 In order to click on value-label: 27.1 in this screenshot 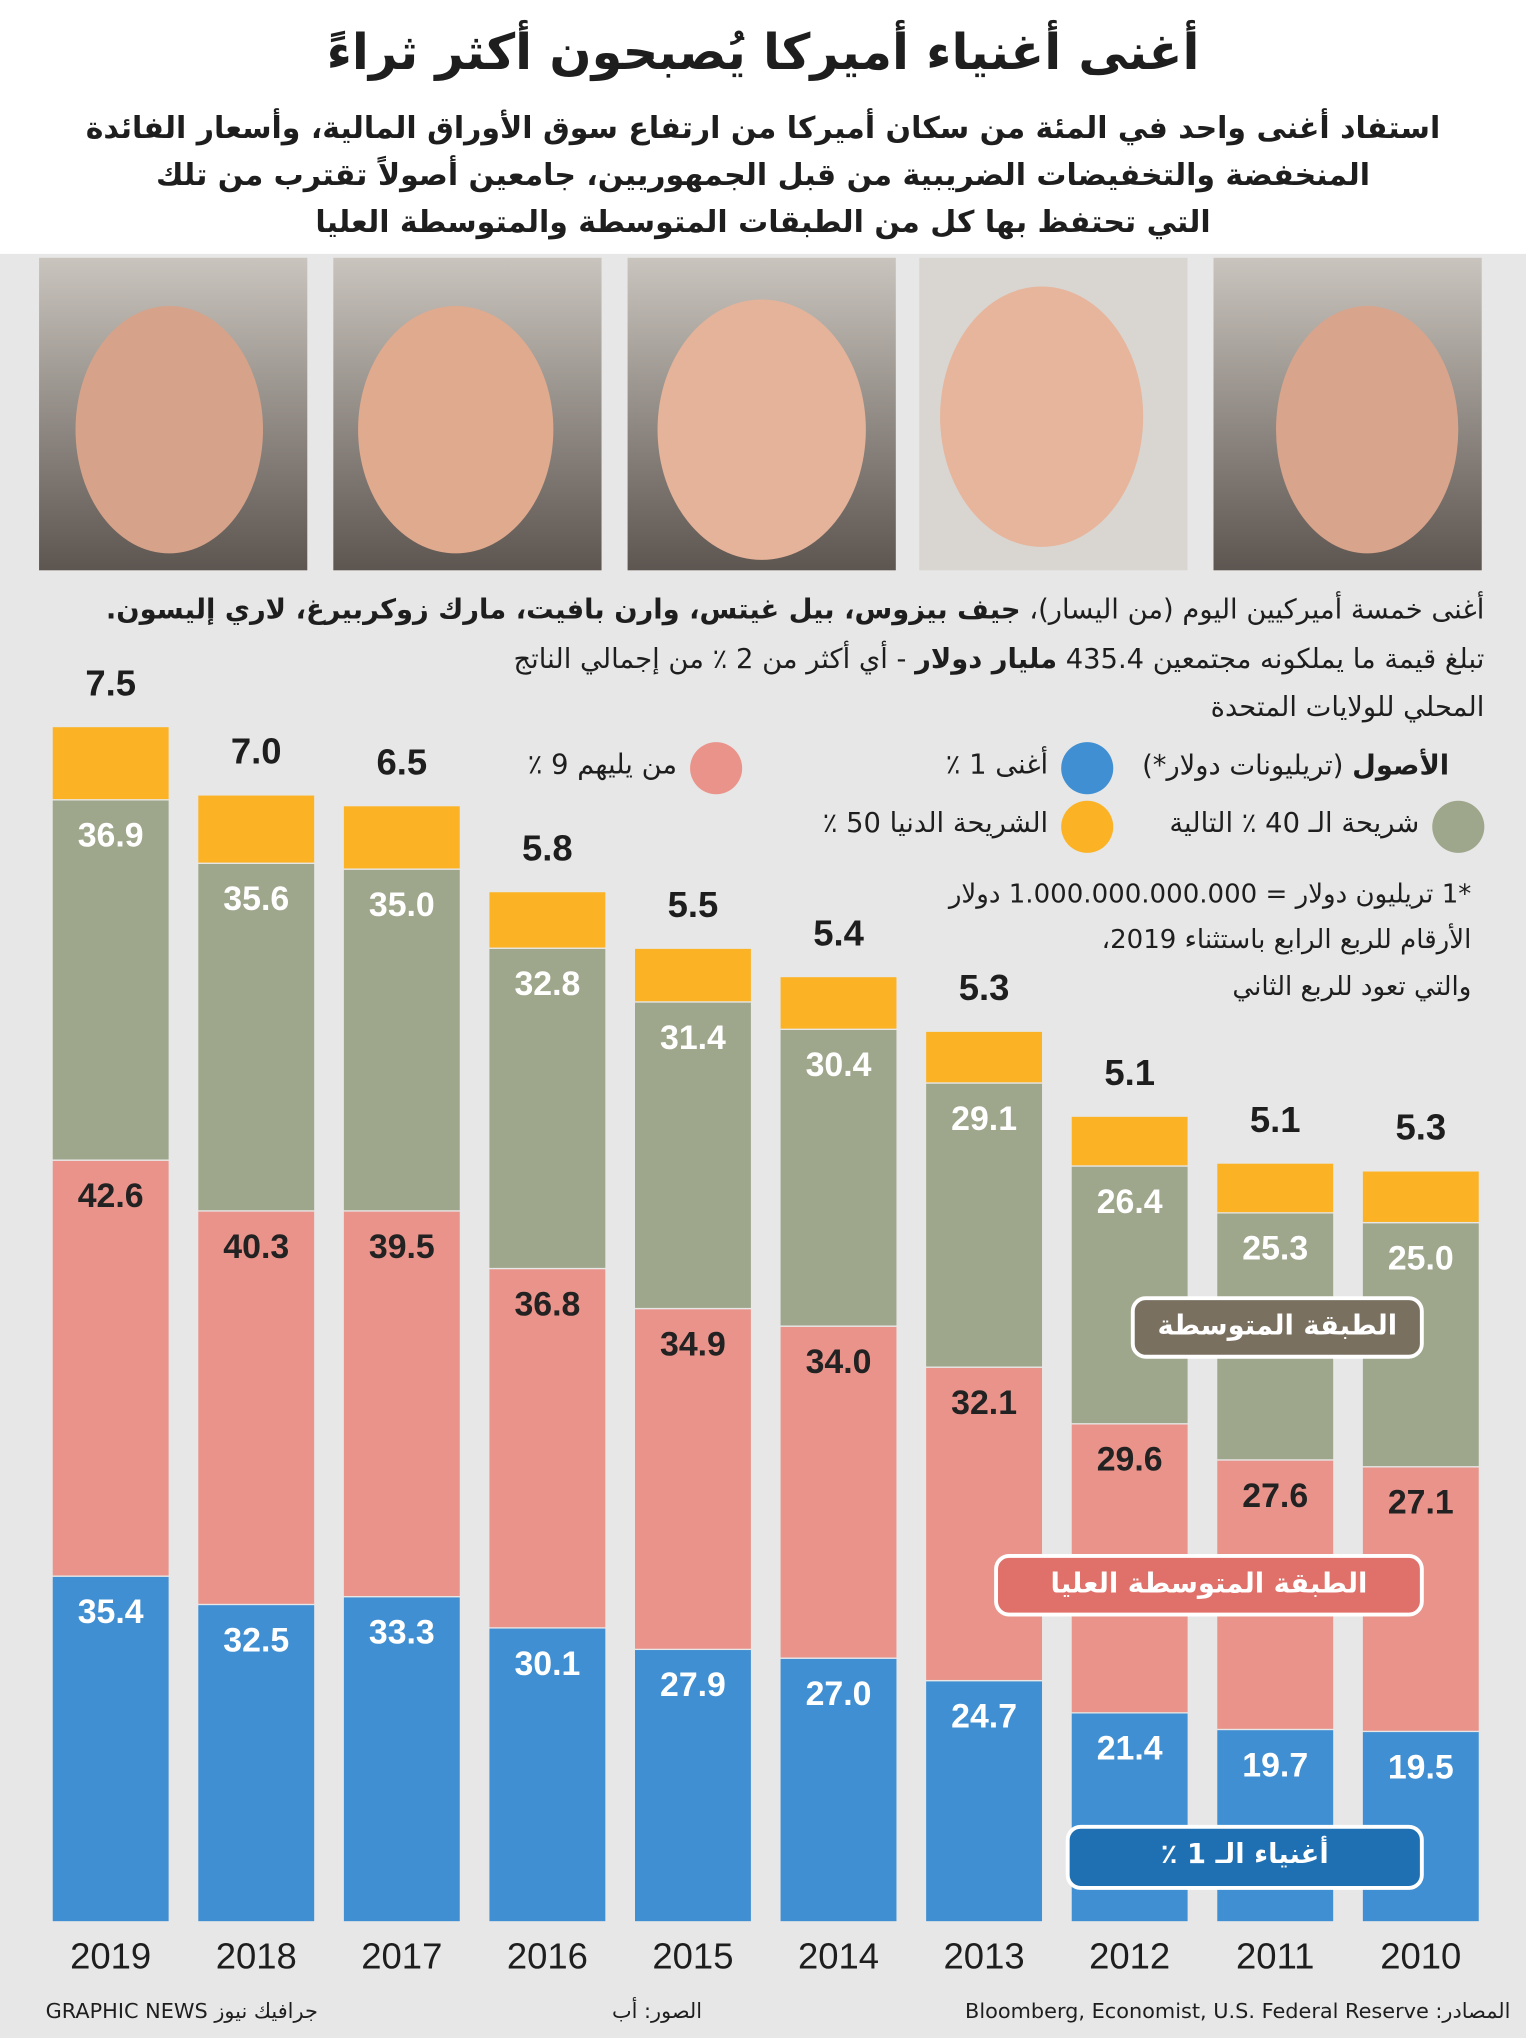, I will do `click(1421, 1503)`.